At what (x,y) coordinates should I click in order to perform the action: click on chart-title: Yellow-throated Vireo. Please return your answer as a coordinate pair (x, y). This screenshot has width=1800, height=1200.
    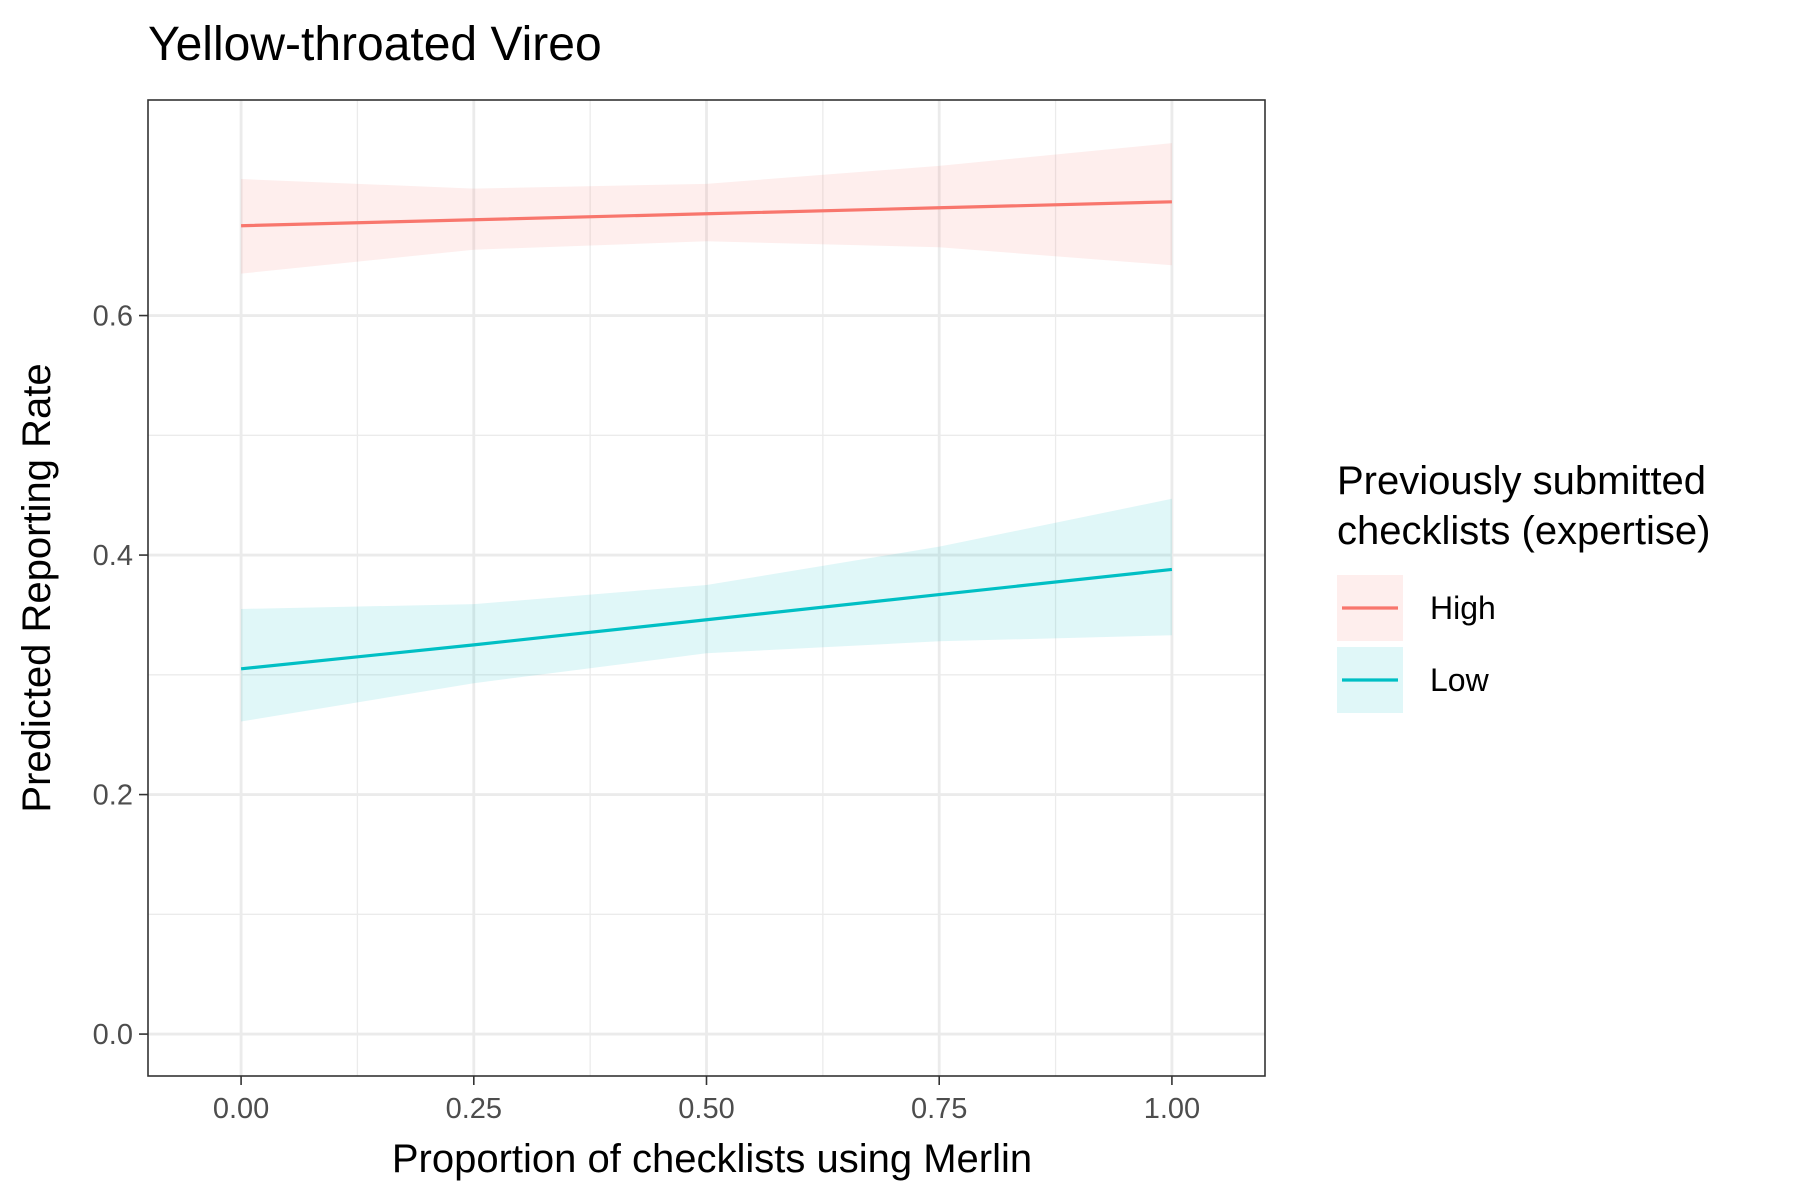
    Looking at the image, I should click on (375, 44).